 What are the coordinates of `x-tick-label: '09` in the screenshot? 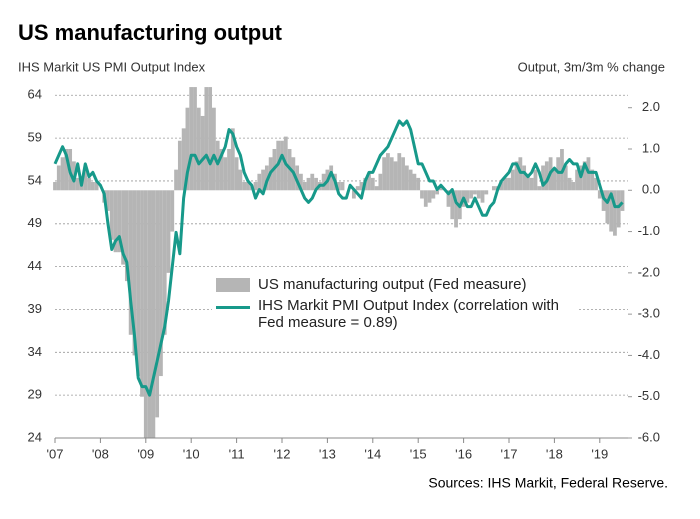 It's located at (145, 453).